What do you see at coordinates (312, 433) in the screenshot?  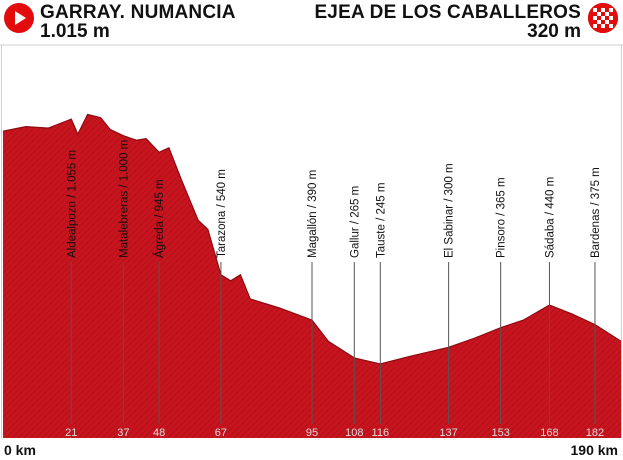 I see `waypoint-km-label: 95` at bounding box center [312, 433].